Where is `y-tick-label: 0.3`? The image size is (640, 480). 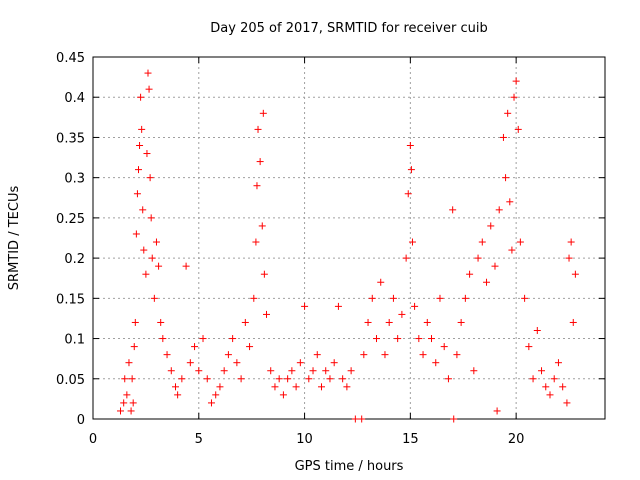
y-tick-label: 0.3 is located at coordinates (74, 179).